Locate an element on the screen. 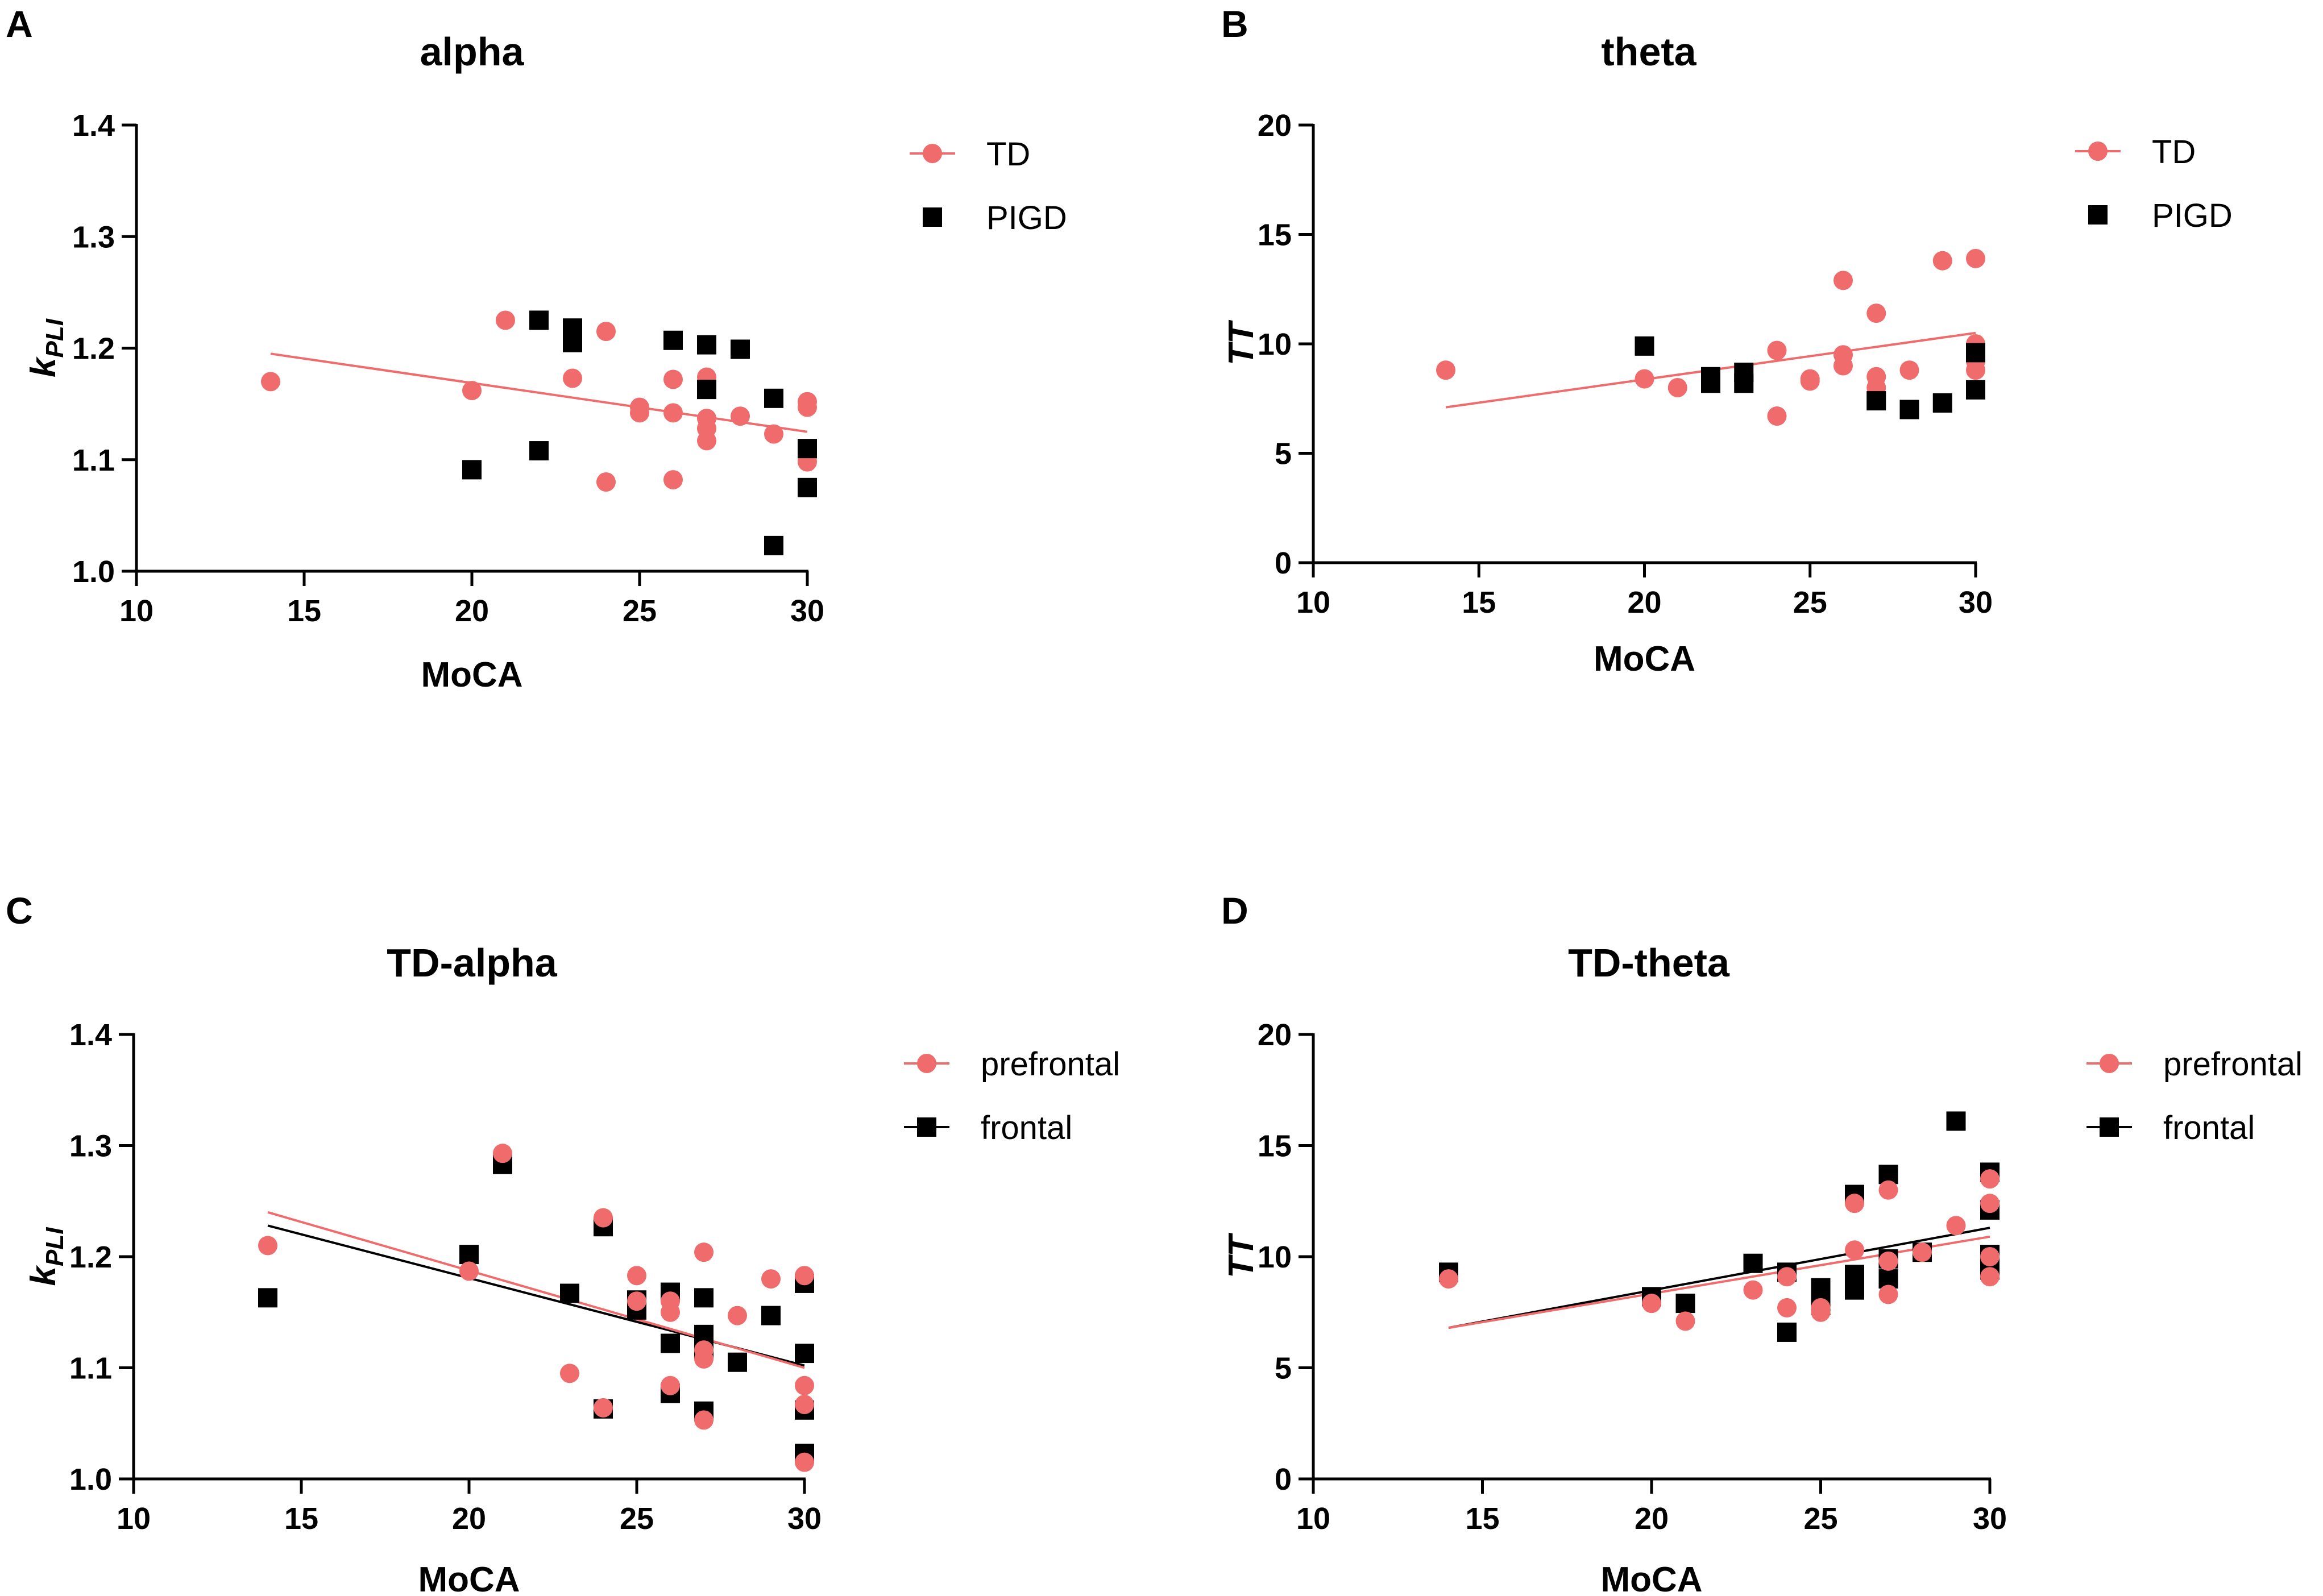 The width and height of the screenshot is (2323, 1596). legend-item-prefrontal: prefrontal is located at coordinates (2194, 1064).